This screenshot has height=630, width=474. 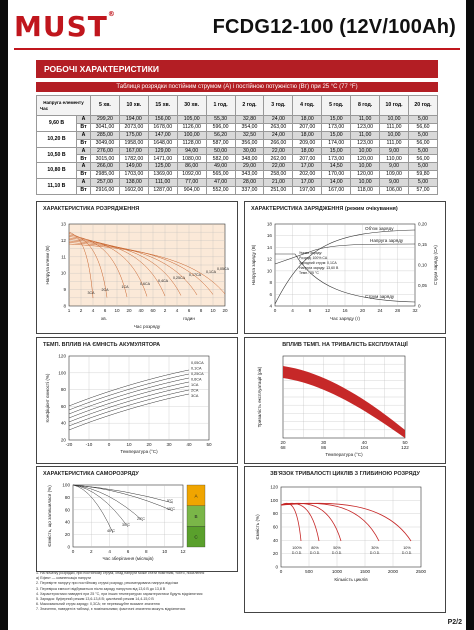 I want to click on value-cell: 118,00, so click(x=365, y=190).